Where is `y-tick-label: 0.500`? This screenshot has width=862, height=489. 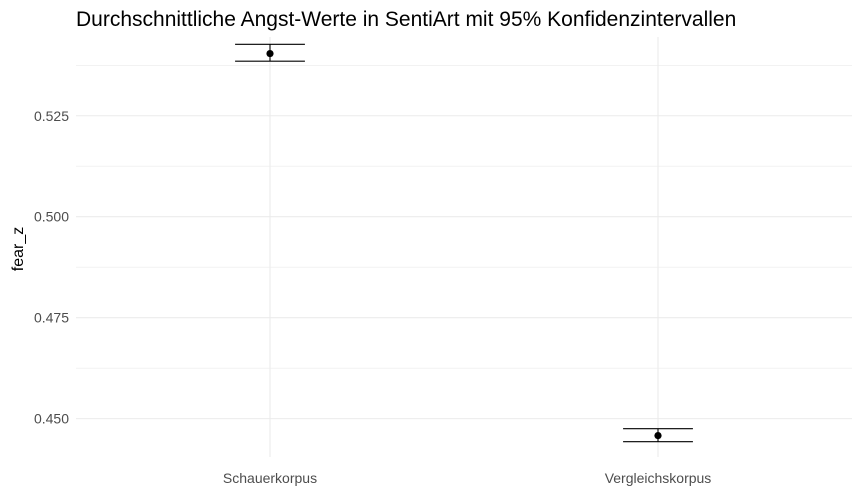
y-tick-label: 0.500 is located at coordinates (51, 217).